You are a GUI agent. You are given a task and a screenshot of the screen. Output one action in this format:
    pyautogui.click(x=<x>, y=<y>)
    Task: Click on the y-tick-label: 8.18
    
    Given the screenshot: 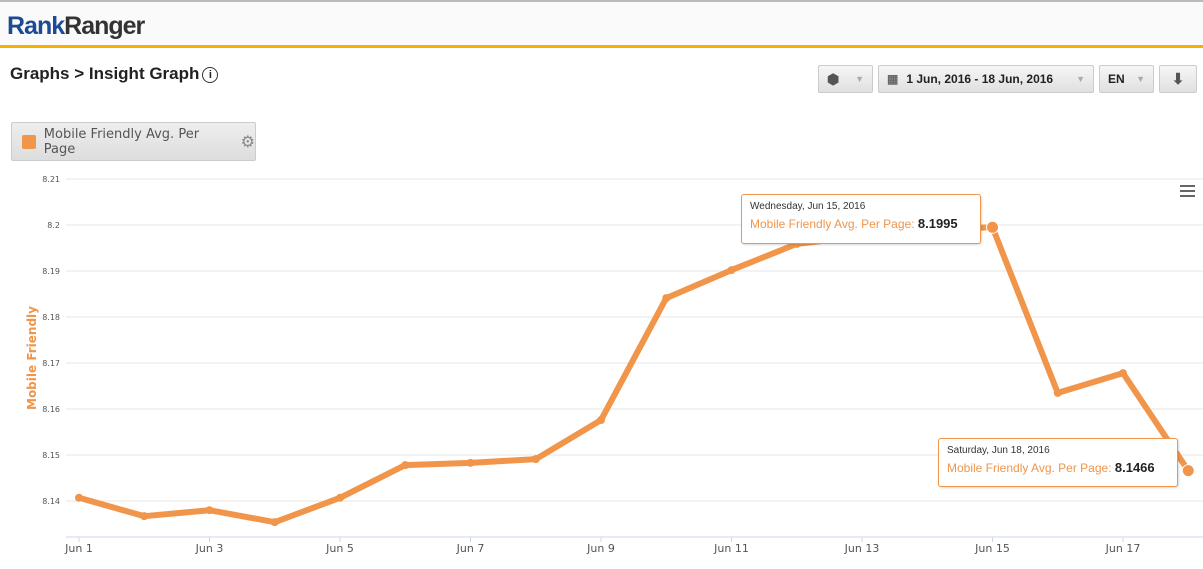 What is the action you would take?
    pyautogui.click(x=51, y=317)
    